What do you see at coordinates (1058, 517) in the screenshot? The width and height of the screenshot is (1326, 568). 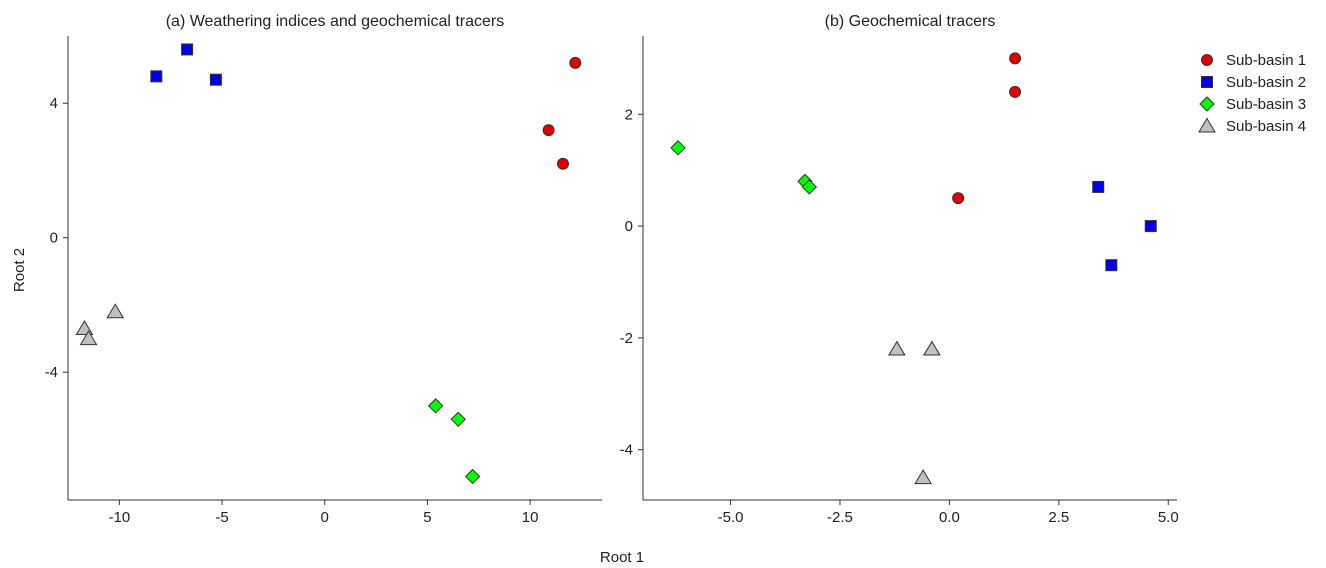 I see `panel-b-x-tick-label: 2.5` at bounding box center [1058, 517].